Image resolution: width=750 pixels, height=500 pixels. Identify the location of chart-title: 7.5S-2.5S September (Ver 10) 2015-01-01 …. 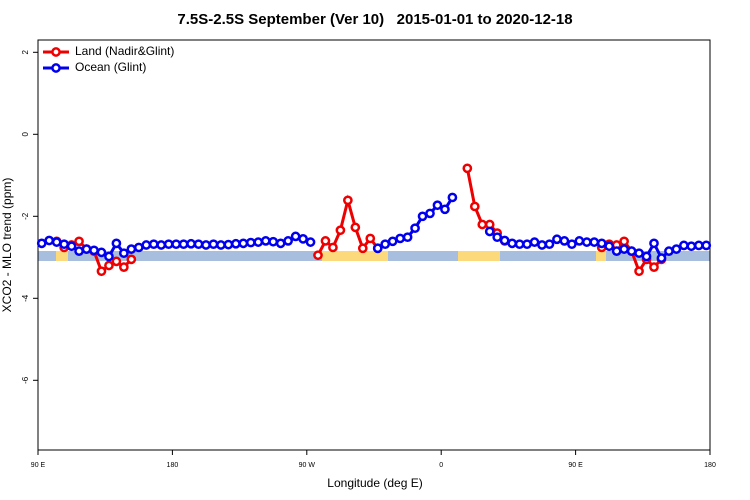
(374, 19).